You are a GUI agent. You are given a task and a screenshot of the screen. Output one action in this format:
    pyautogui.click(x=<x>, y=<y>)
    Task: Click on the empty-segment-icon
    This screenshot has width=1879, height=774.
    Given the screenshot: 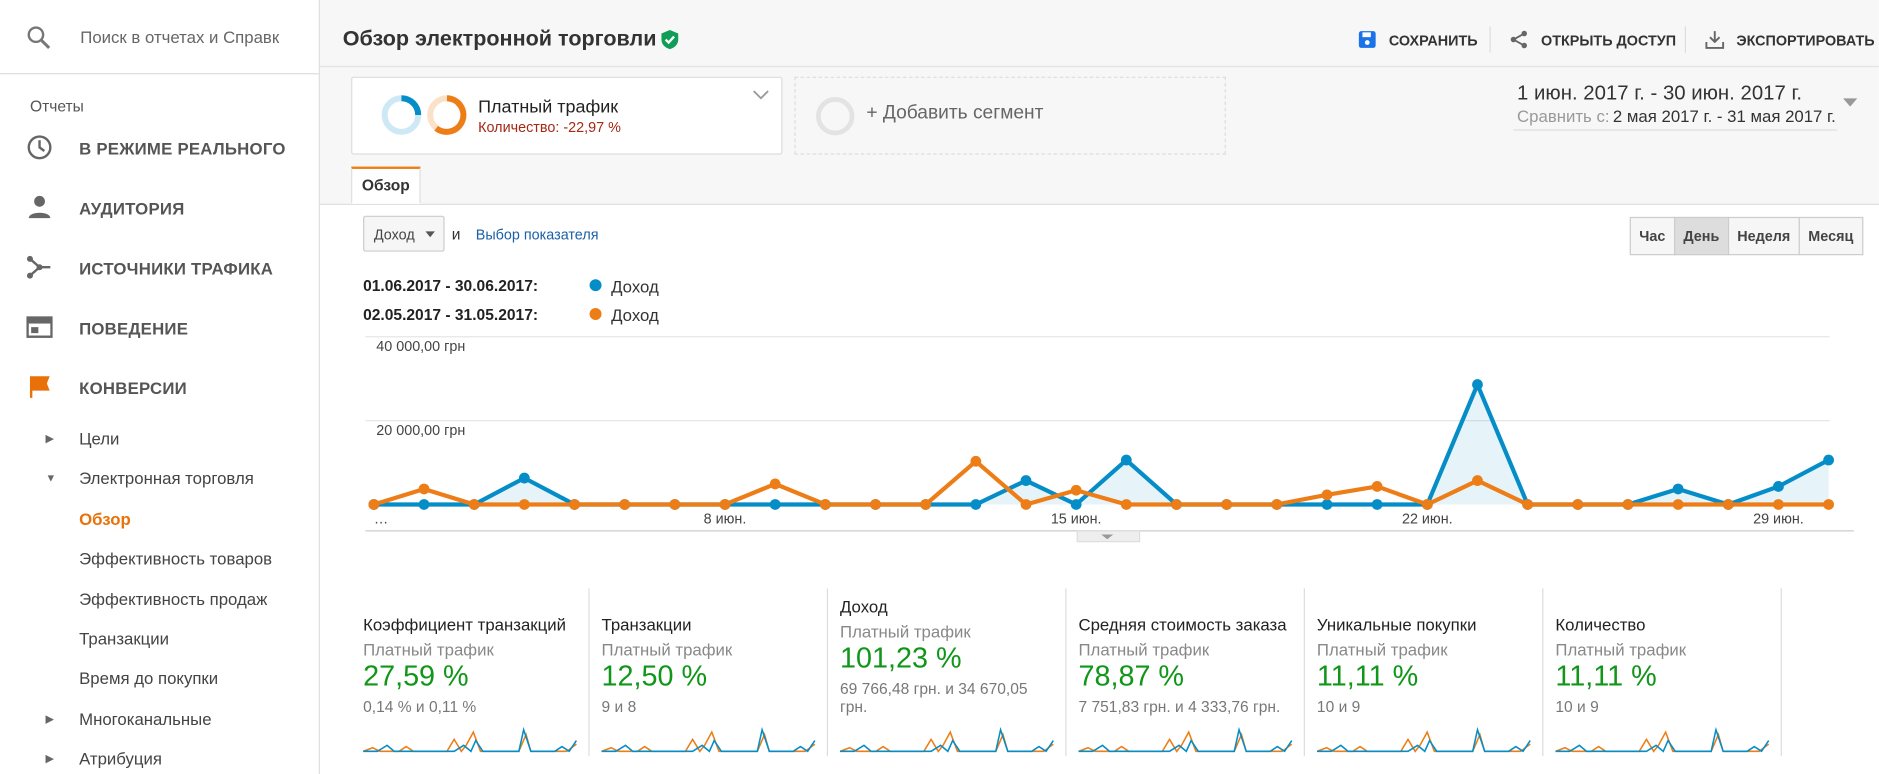 What is the action you would take?
    pyautogui.click(x=835, y=116)
    